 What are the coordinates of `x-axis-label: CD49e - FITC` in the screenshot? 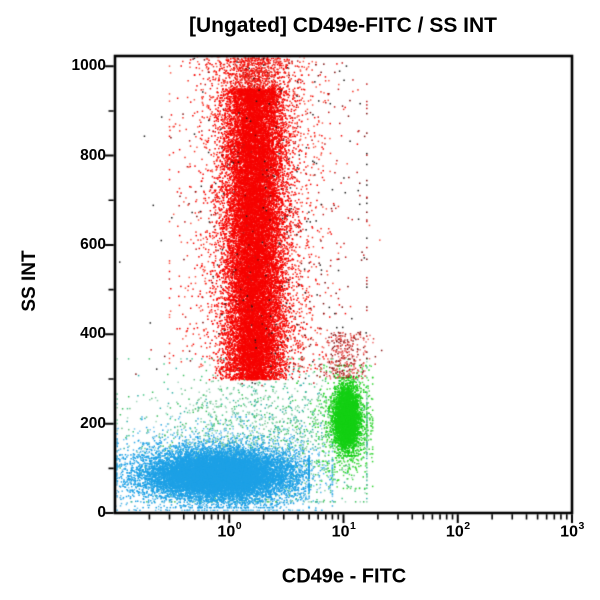 It's located at (344, 576).